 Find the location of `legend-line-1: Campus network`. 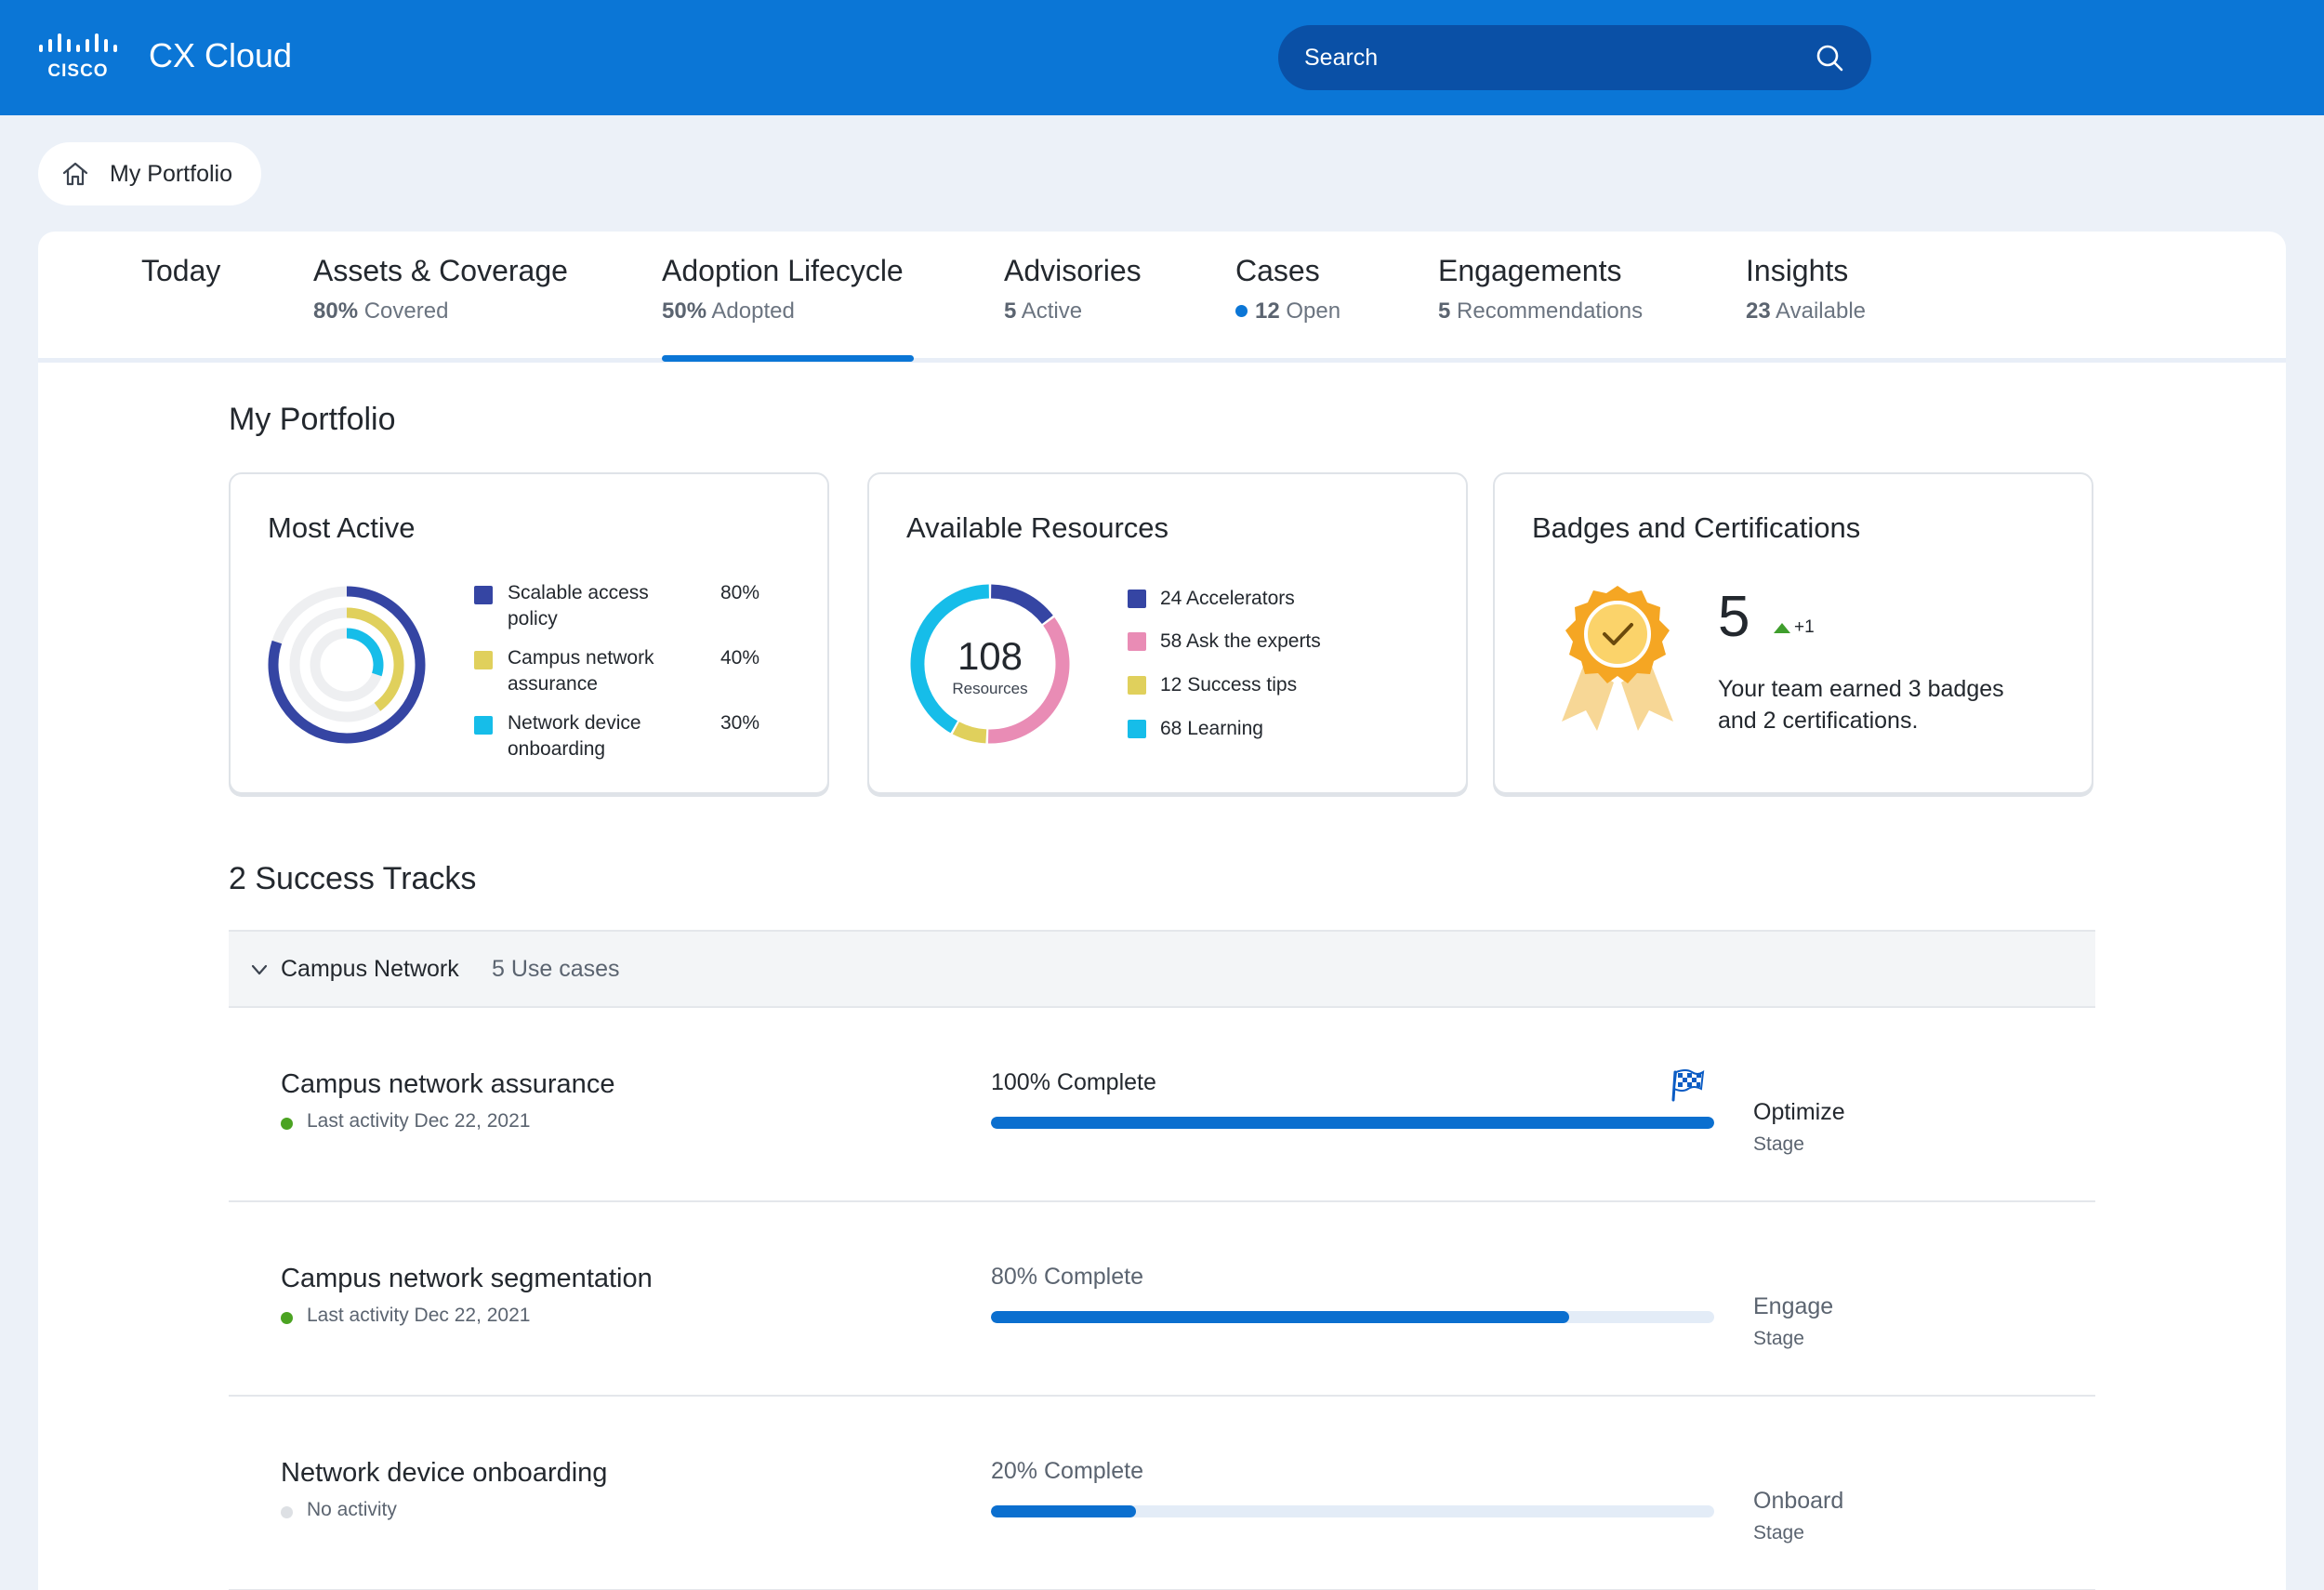

legend-line-1: Campus network is located at coordinates (581, 658).